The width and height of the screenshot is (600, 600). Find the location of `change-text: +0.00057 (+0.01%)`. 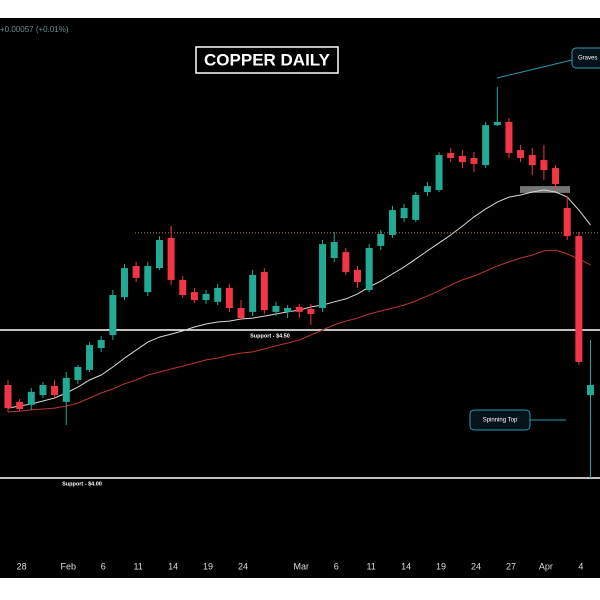

change-text: +0.00057 (+0.01%) is located at coordinates (34, 29).